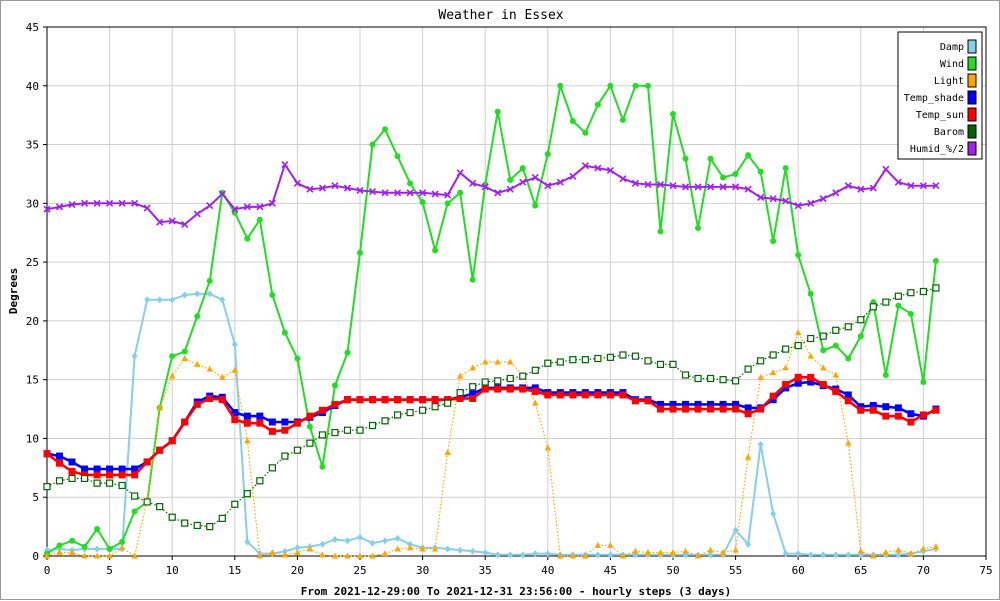  Describe the element at coordinates (359, 570) in the screenshot. I see `x-tick-label: 25` at that location.